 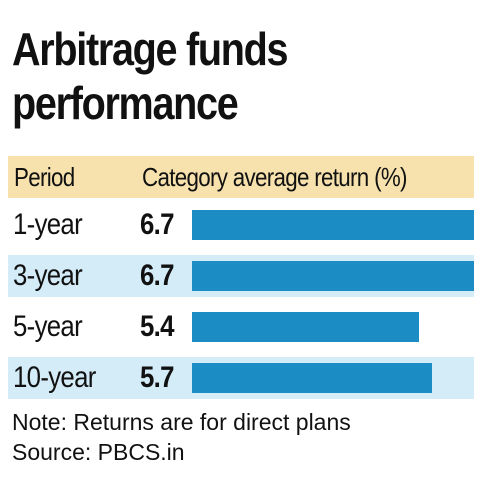 What do you see at coordinates (54, 377) in the screenshot?
I see `category-label: 10-year` at bounding box center [54, 377].